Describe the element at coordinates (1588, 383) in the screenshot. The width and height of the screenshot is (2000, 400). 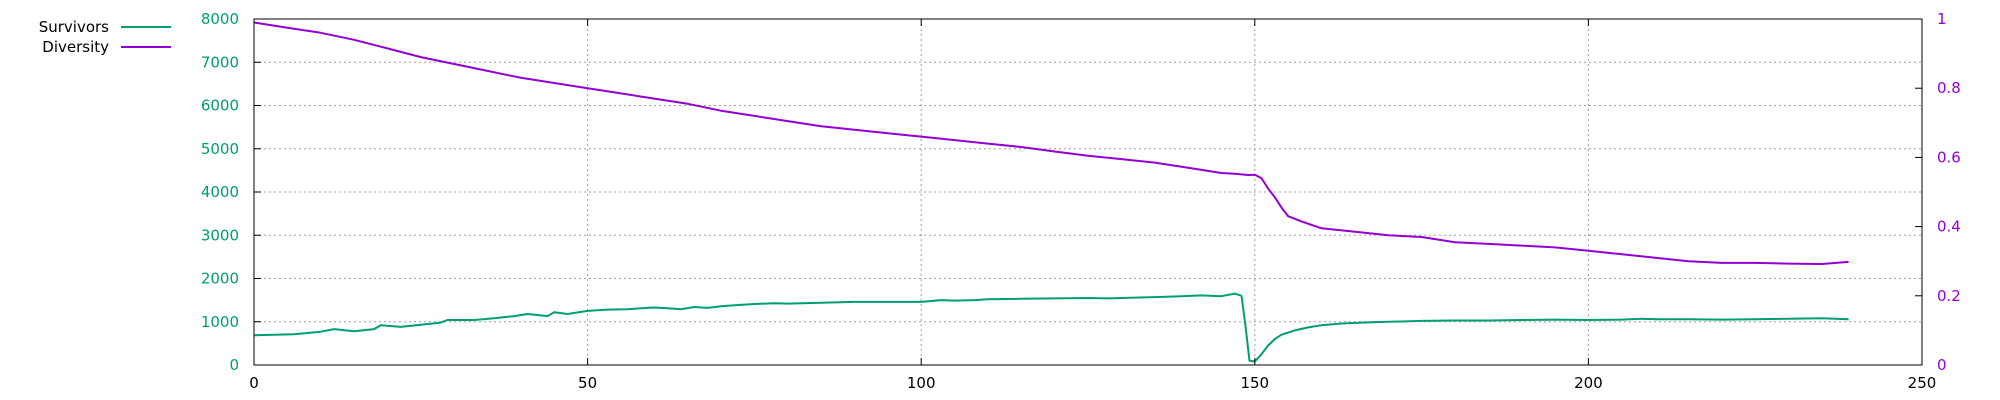
I see `x-tick-label: 200` at that location.